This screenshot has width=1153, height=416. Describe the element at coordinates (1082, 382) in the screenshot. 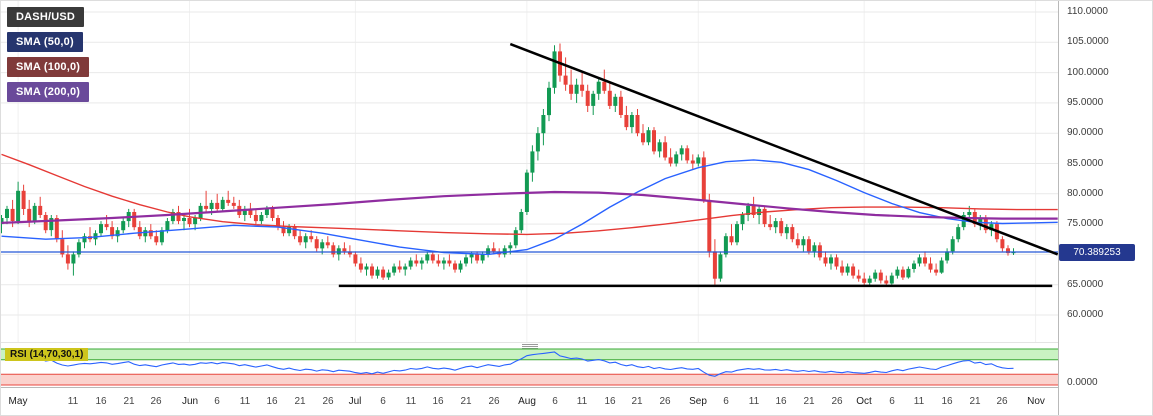

I see `rsi-axis-zero-label: 0.0000` at that location.